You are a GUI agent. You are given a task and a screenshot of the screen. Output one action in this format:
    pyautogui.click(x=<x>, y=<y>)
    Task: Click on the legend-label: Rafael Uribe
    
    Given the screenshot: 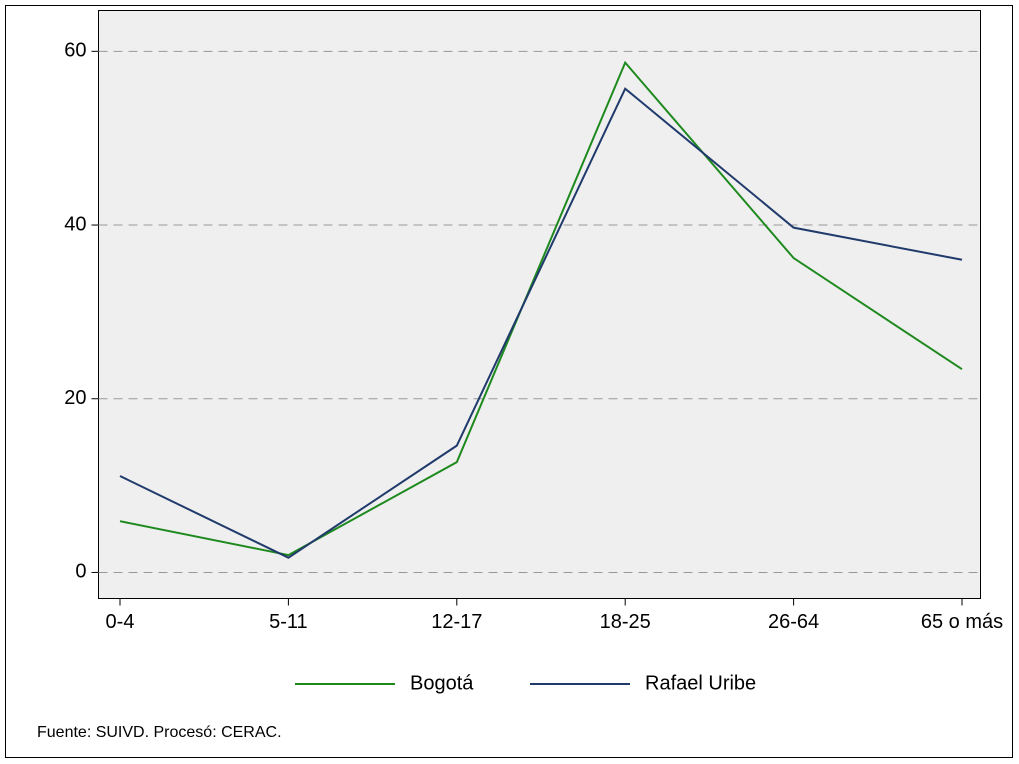 What is the action you would take?
    pyautogui.click(x=700, y=683)
    